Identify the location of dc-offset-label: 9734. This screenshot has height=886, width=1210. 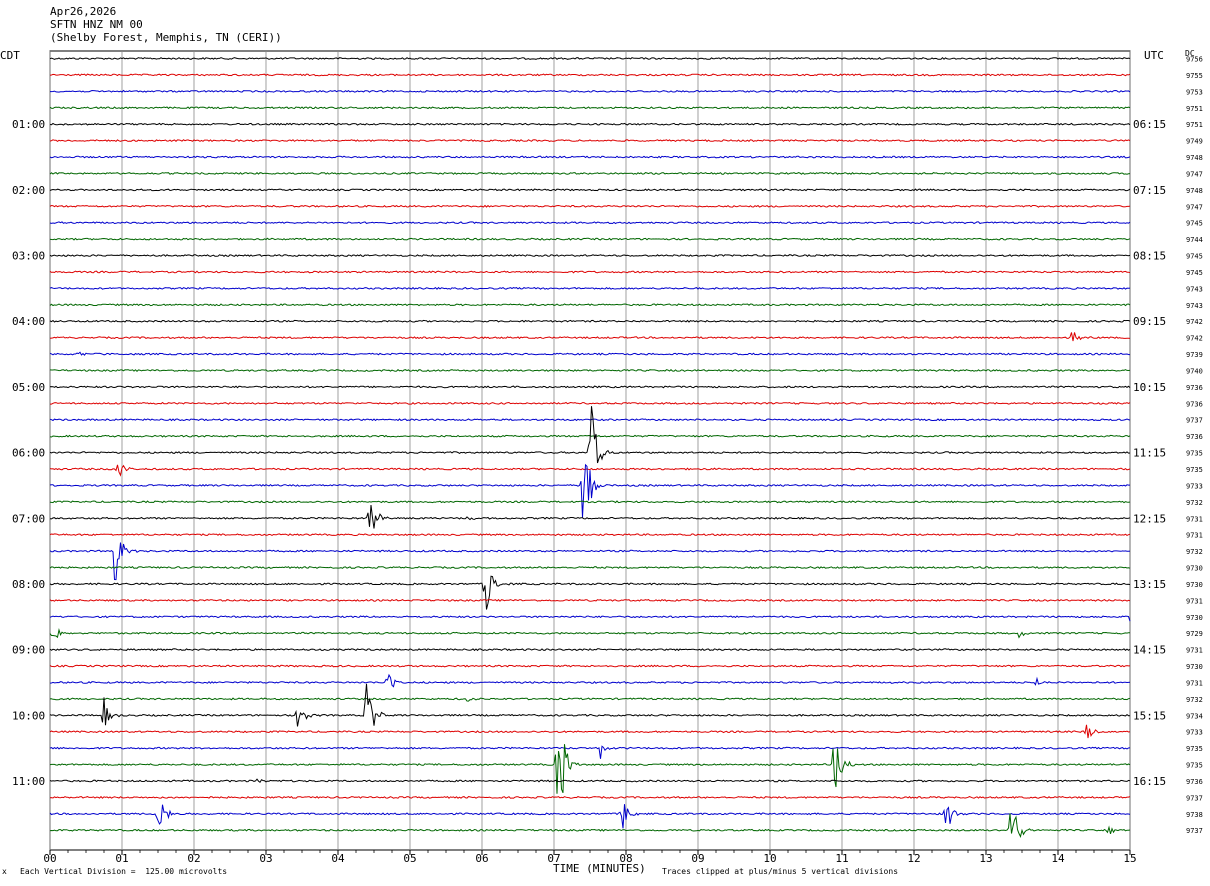
(1194, 716).